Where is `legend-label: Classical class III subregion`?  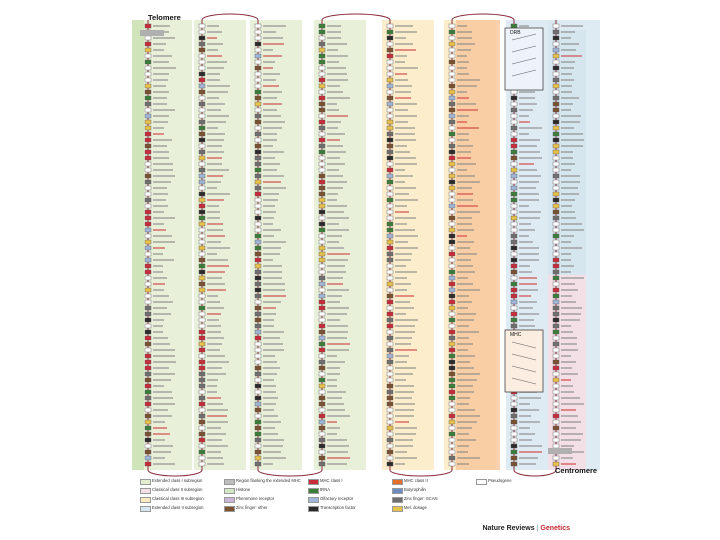 legend-label: Classical class III subregion is located at coordinates (178, 498).